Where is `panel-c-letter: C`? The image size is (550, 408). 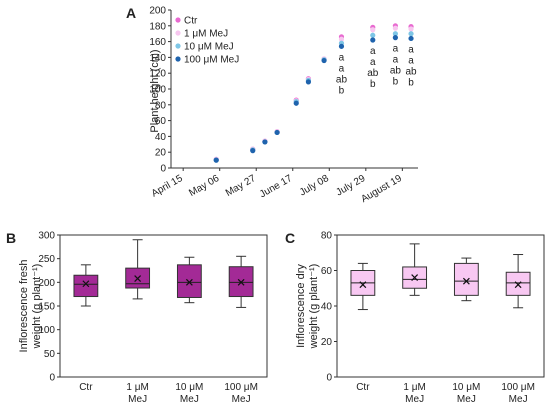 panel-c-letter: C is located at coordinates (290, 238).